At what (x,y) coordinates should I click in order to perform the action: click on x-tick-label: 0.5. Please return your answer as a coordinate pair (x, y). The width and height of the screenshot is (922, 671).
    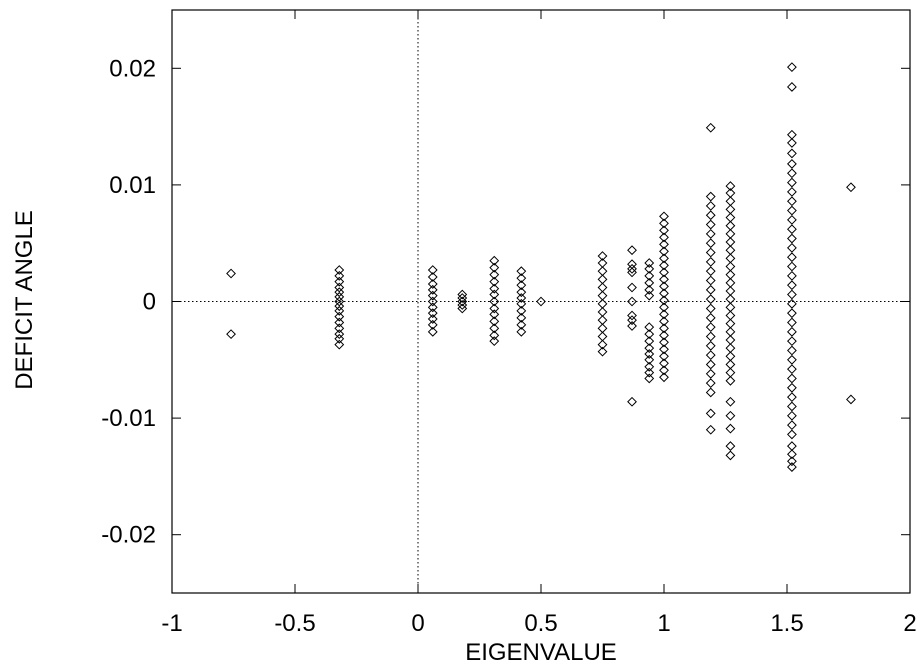
    Looking at the image, I should click on (540, 623).